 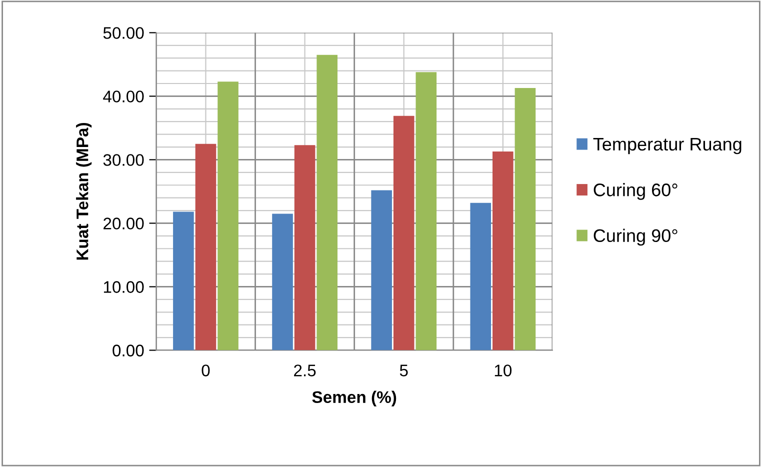 What do you see at coordinates (354, 398) in the screenshot?
I see `x-axis-title: Semen (%)` at bounding box center [354, 398].